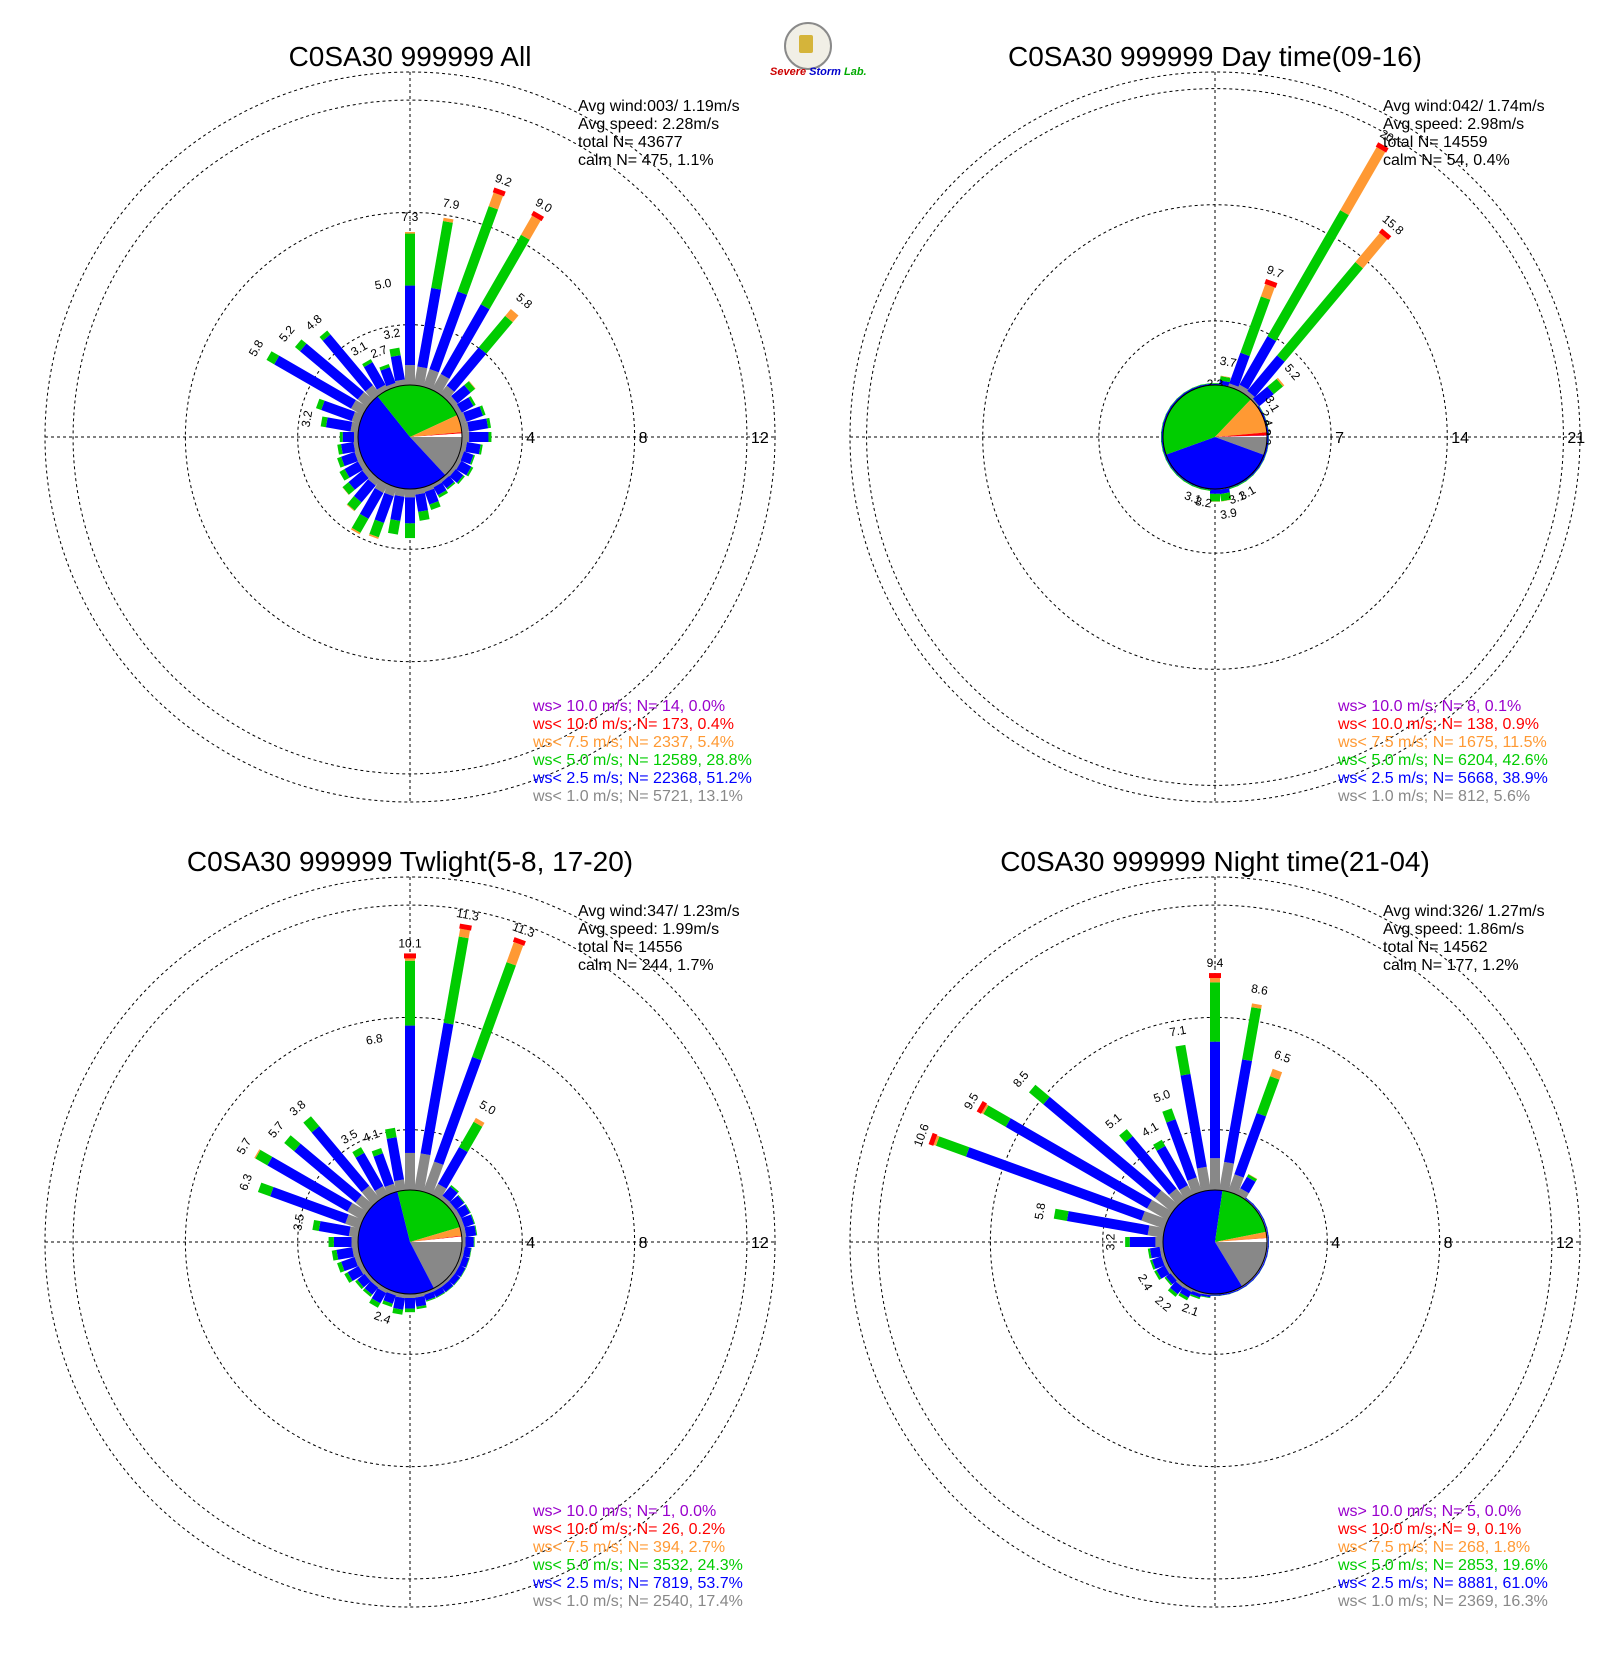 The height and width of the screenshot is (1660, 1620). I want to click on bar-label: 8.6, so click(1259, 989).